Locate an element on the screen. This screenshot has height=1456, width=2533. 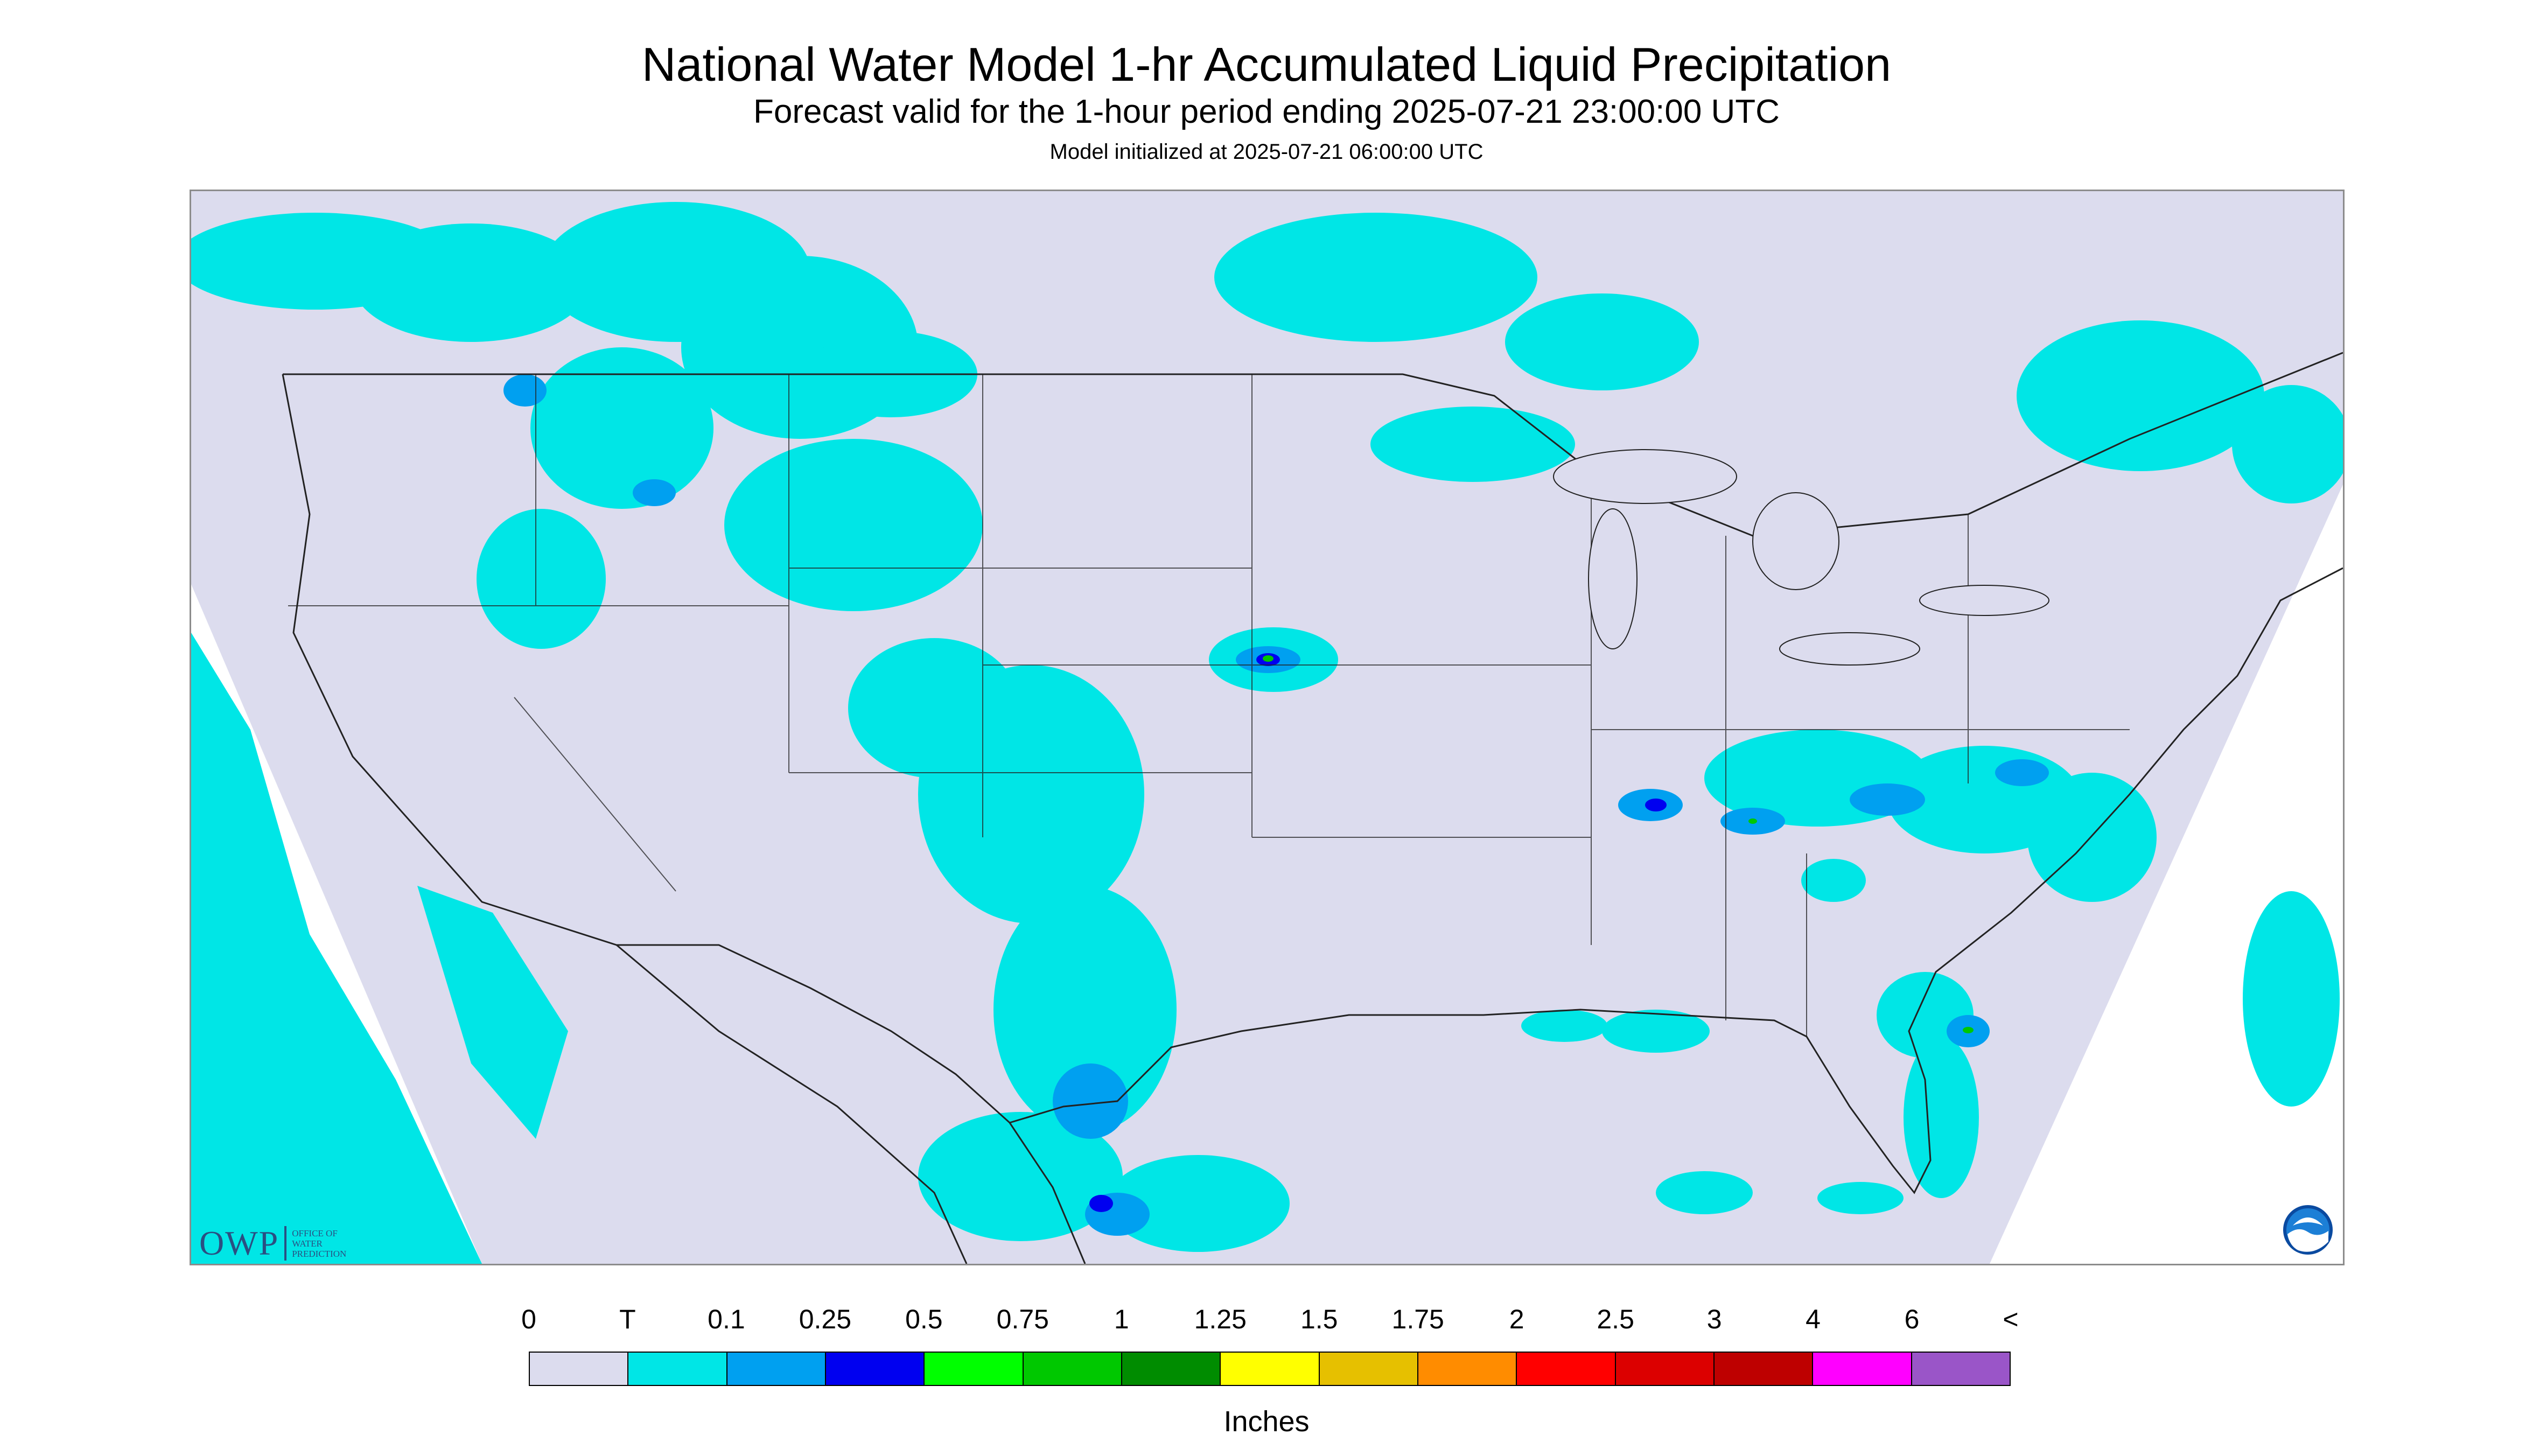
owp-fullname: OFFICE OF WATER PREDICTION is located at coordinates (319, 1243).